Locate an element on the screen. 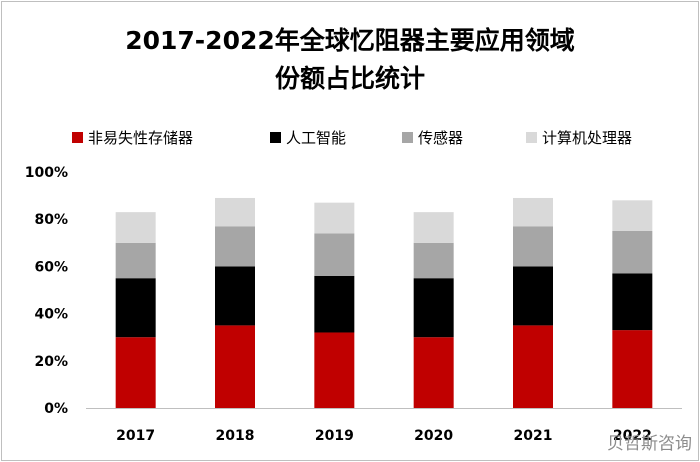 This screenshot has height=462, width=700. x-axis: 2017 2018 2019 2020 2021 2022 is located at coordinates (384, 426).